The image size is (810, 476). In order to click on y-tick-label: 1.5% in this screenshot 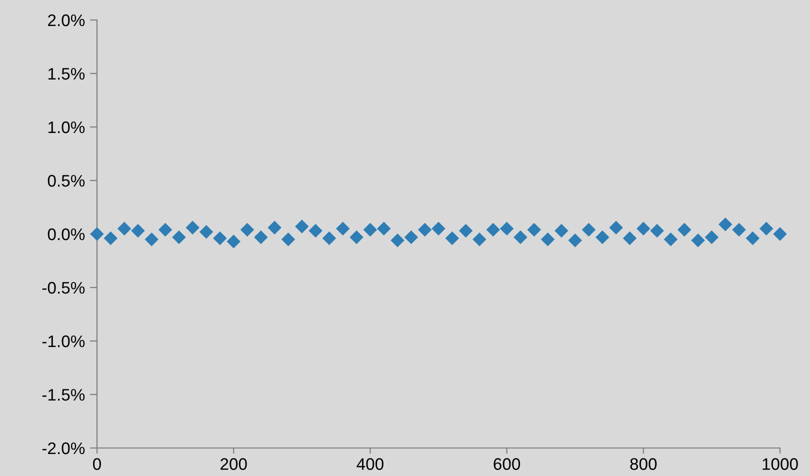, I will do `click(66, 74)`.